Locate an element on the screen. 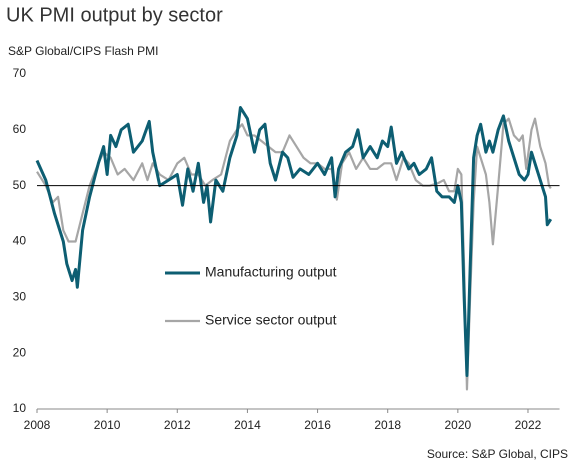  y-tick-label: 70 is located at coordinates (20, 73).